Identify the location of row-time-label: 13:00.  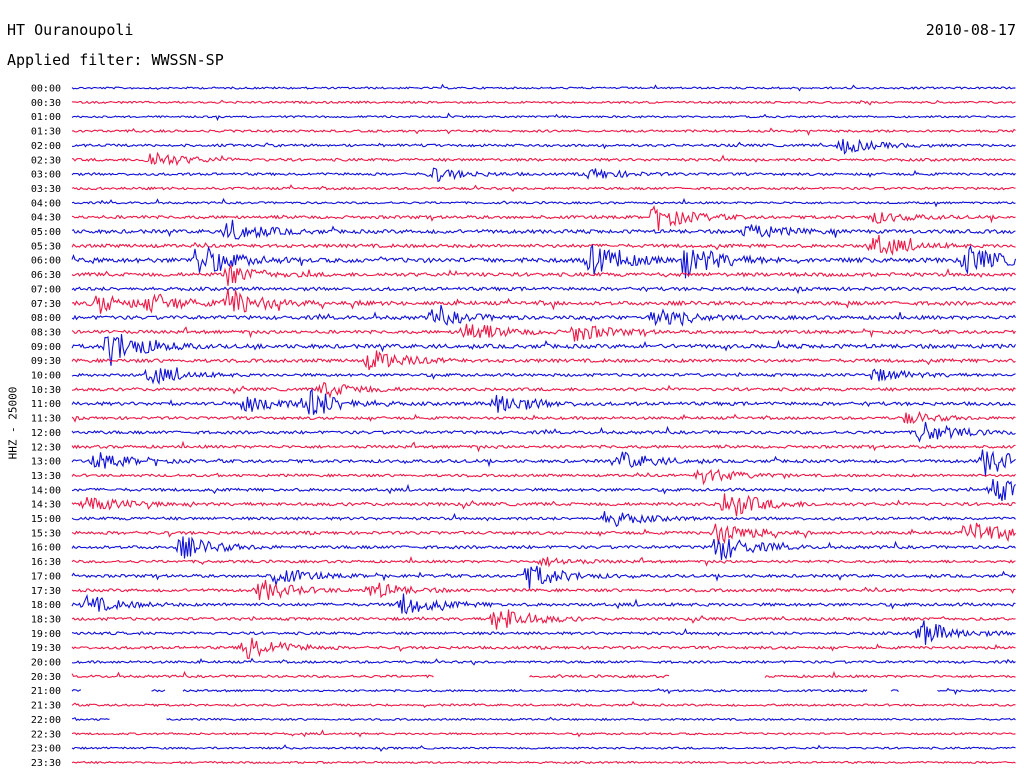
(46, 462).